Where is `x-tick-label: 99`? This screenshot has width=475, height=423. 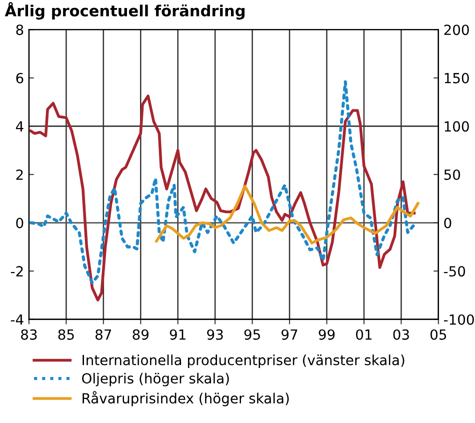 x-tick-label: 99 is located at coordinates (326, 334).